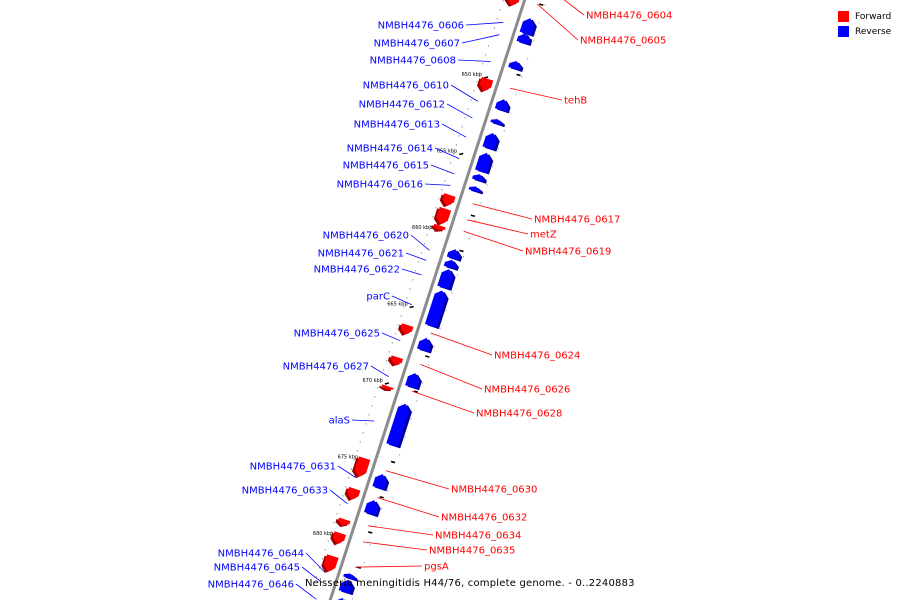  What do you see at coordinates (519, 414) in the screenshot?
I see `gene-label: NMBH4476_0628` at bounding box center [519, 414].